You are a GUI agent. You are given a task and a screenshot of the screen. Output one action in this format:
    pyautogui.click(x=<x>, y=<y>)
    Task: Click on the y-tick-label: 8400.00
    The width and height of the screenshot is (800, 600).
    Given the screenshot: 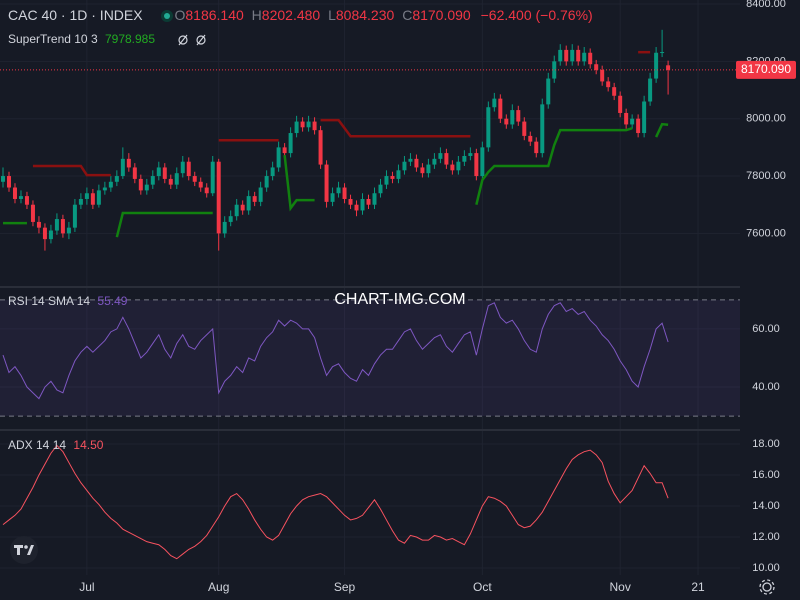 What is the action you would take?
    pyautogui.click(x=766, y=5)
    